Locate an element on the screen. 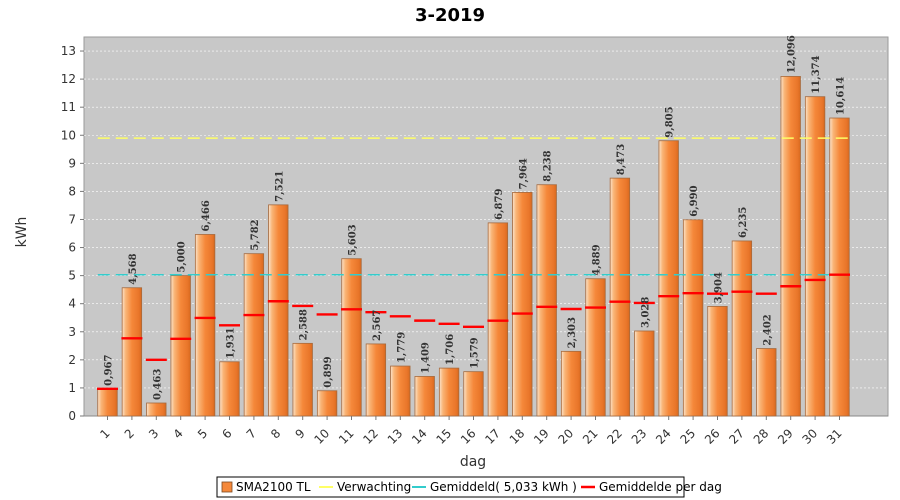 The image size is (900, 500). bar-value-label: 0,899 is located at coordinates (328, 371).